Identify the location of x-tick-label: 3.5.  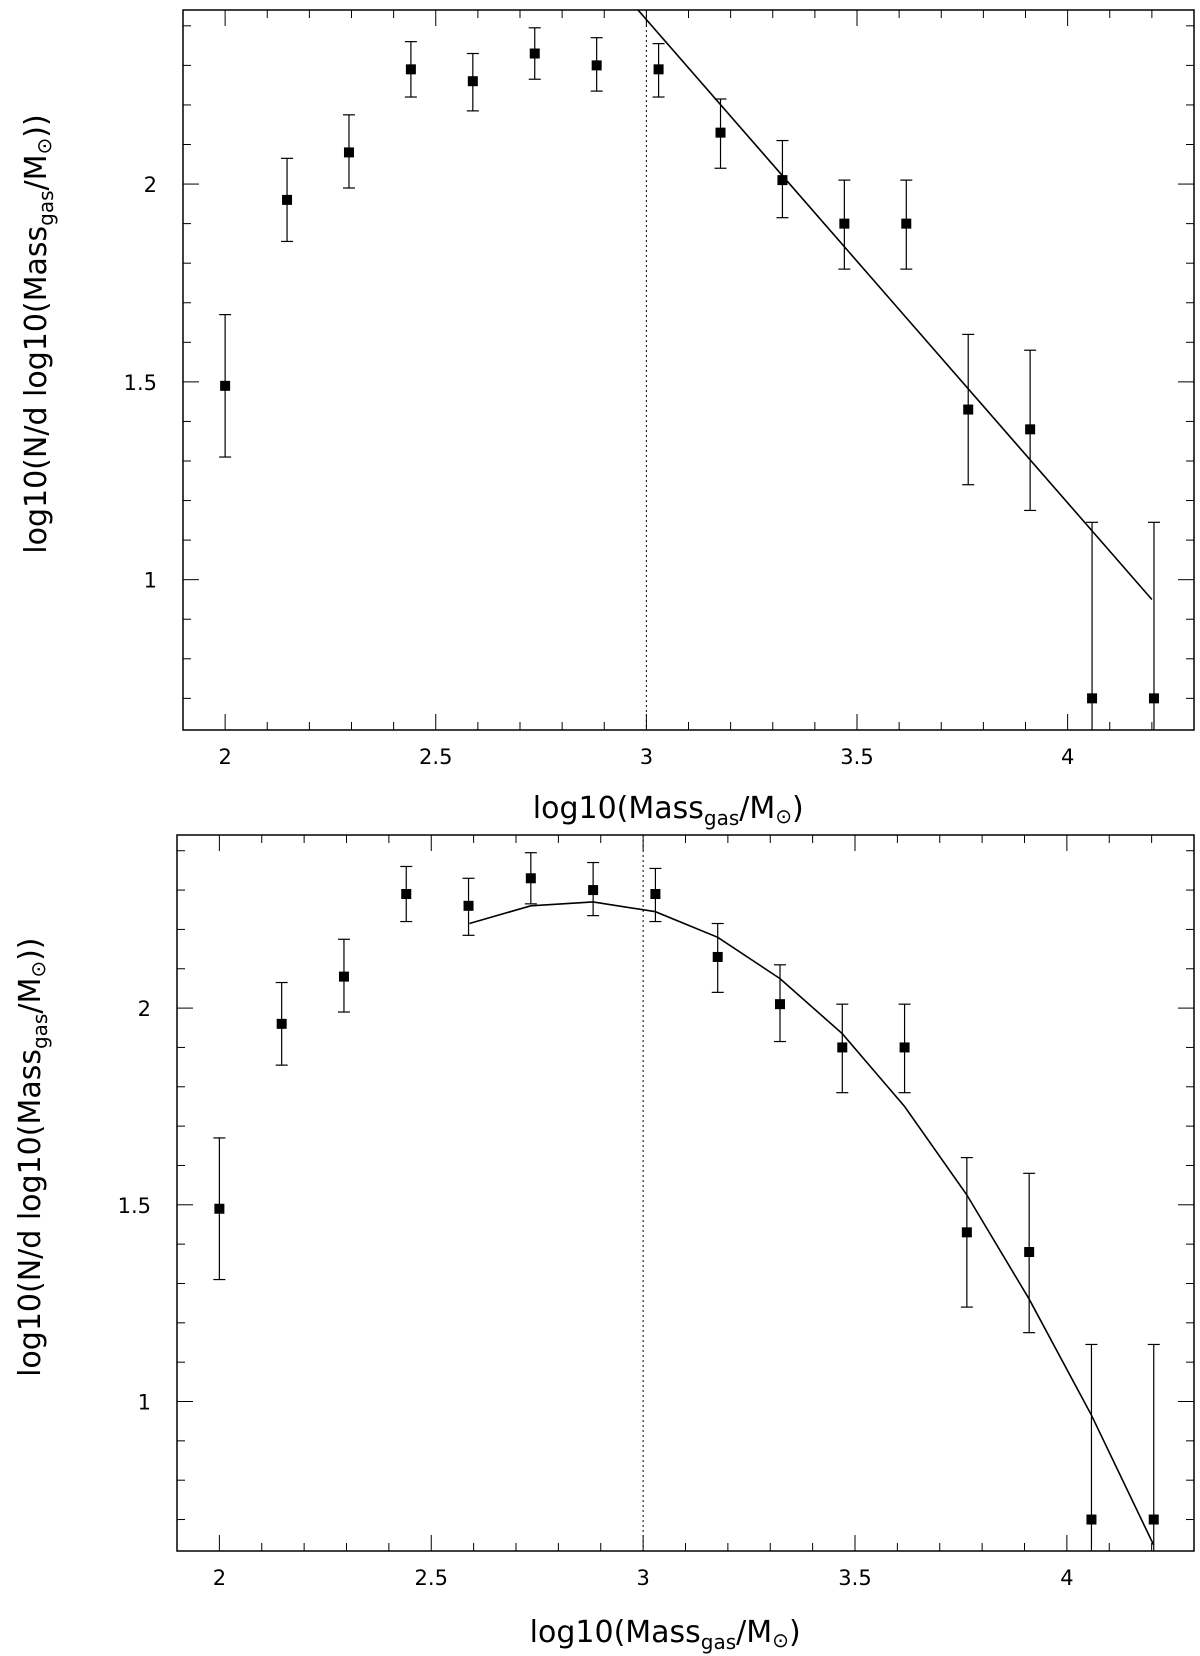
(856, 757).